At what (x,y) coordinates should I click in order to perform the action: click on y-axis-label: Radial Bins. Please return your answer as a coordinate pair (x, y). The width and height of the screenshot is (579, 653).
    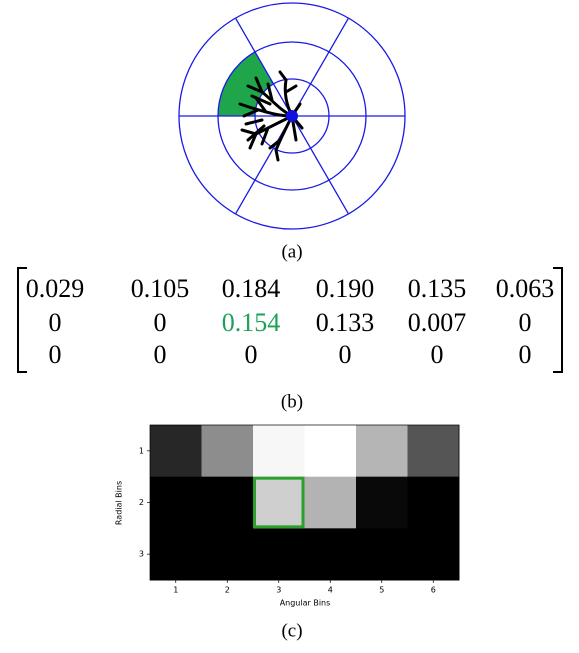
    Looking at the image, I should click on (119, 503).